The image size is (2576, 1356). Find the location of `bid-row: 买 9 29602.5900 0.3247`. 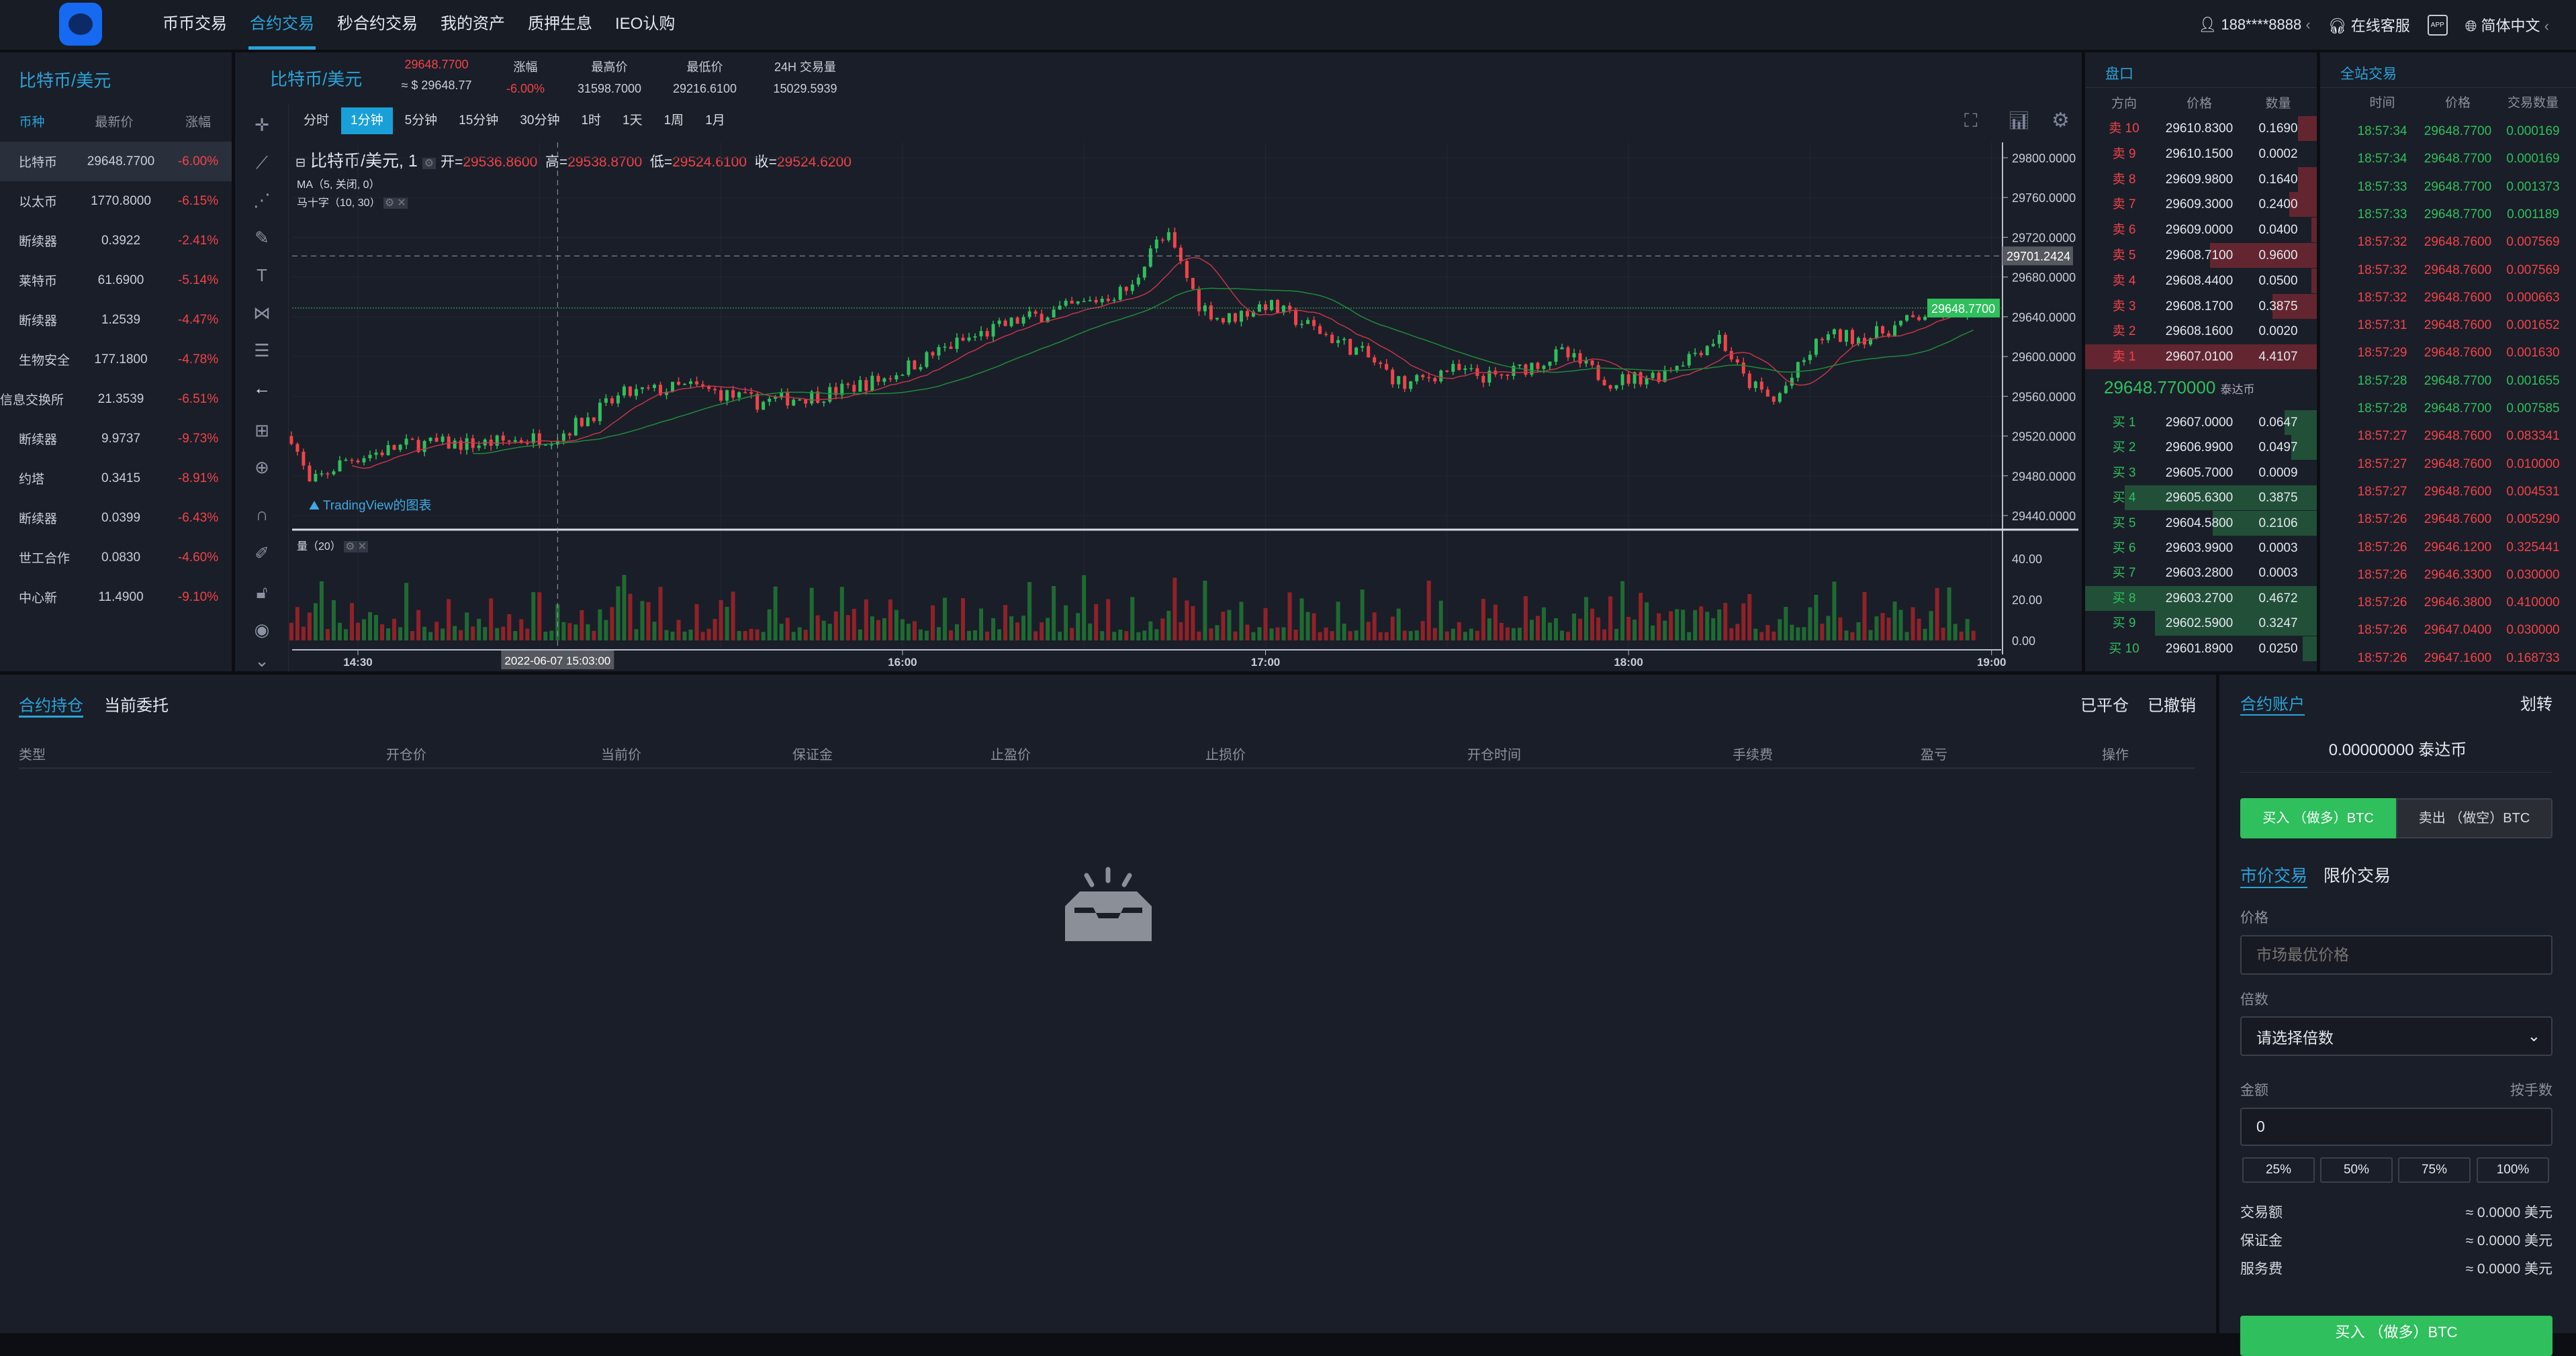

bid-row: 买 9 29602.5900 0.3247 is located at coordinates (2201, 623).